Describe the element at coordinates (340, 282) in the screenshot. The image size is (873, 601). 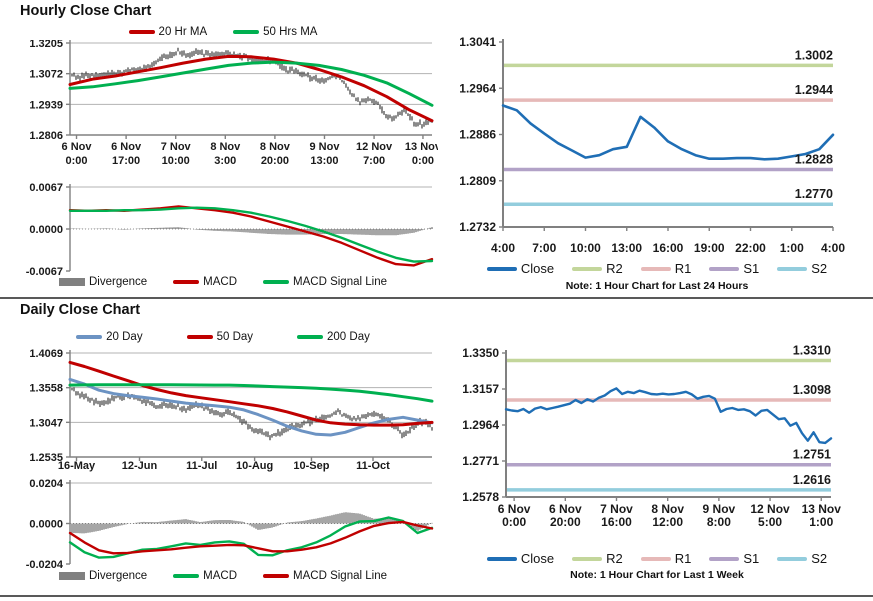
I see `legend-label: MACD Signal Line` at that location.